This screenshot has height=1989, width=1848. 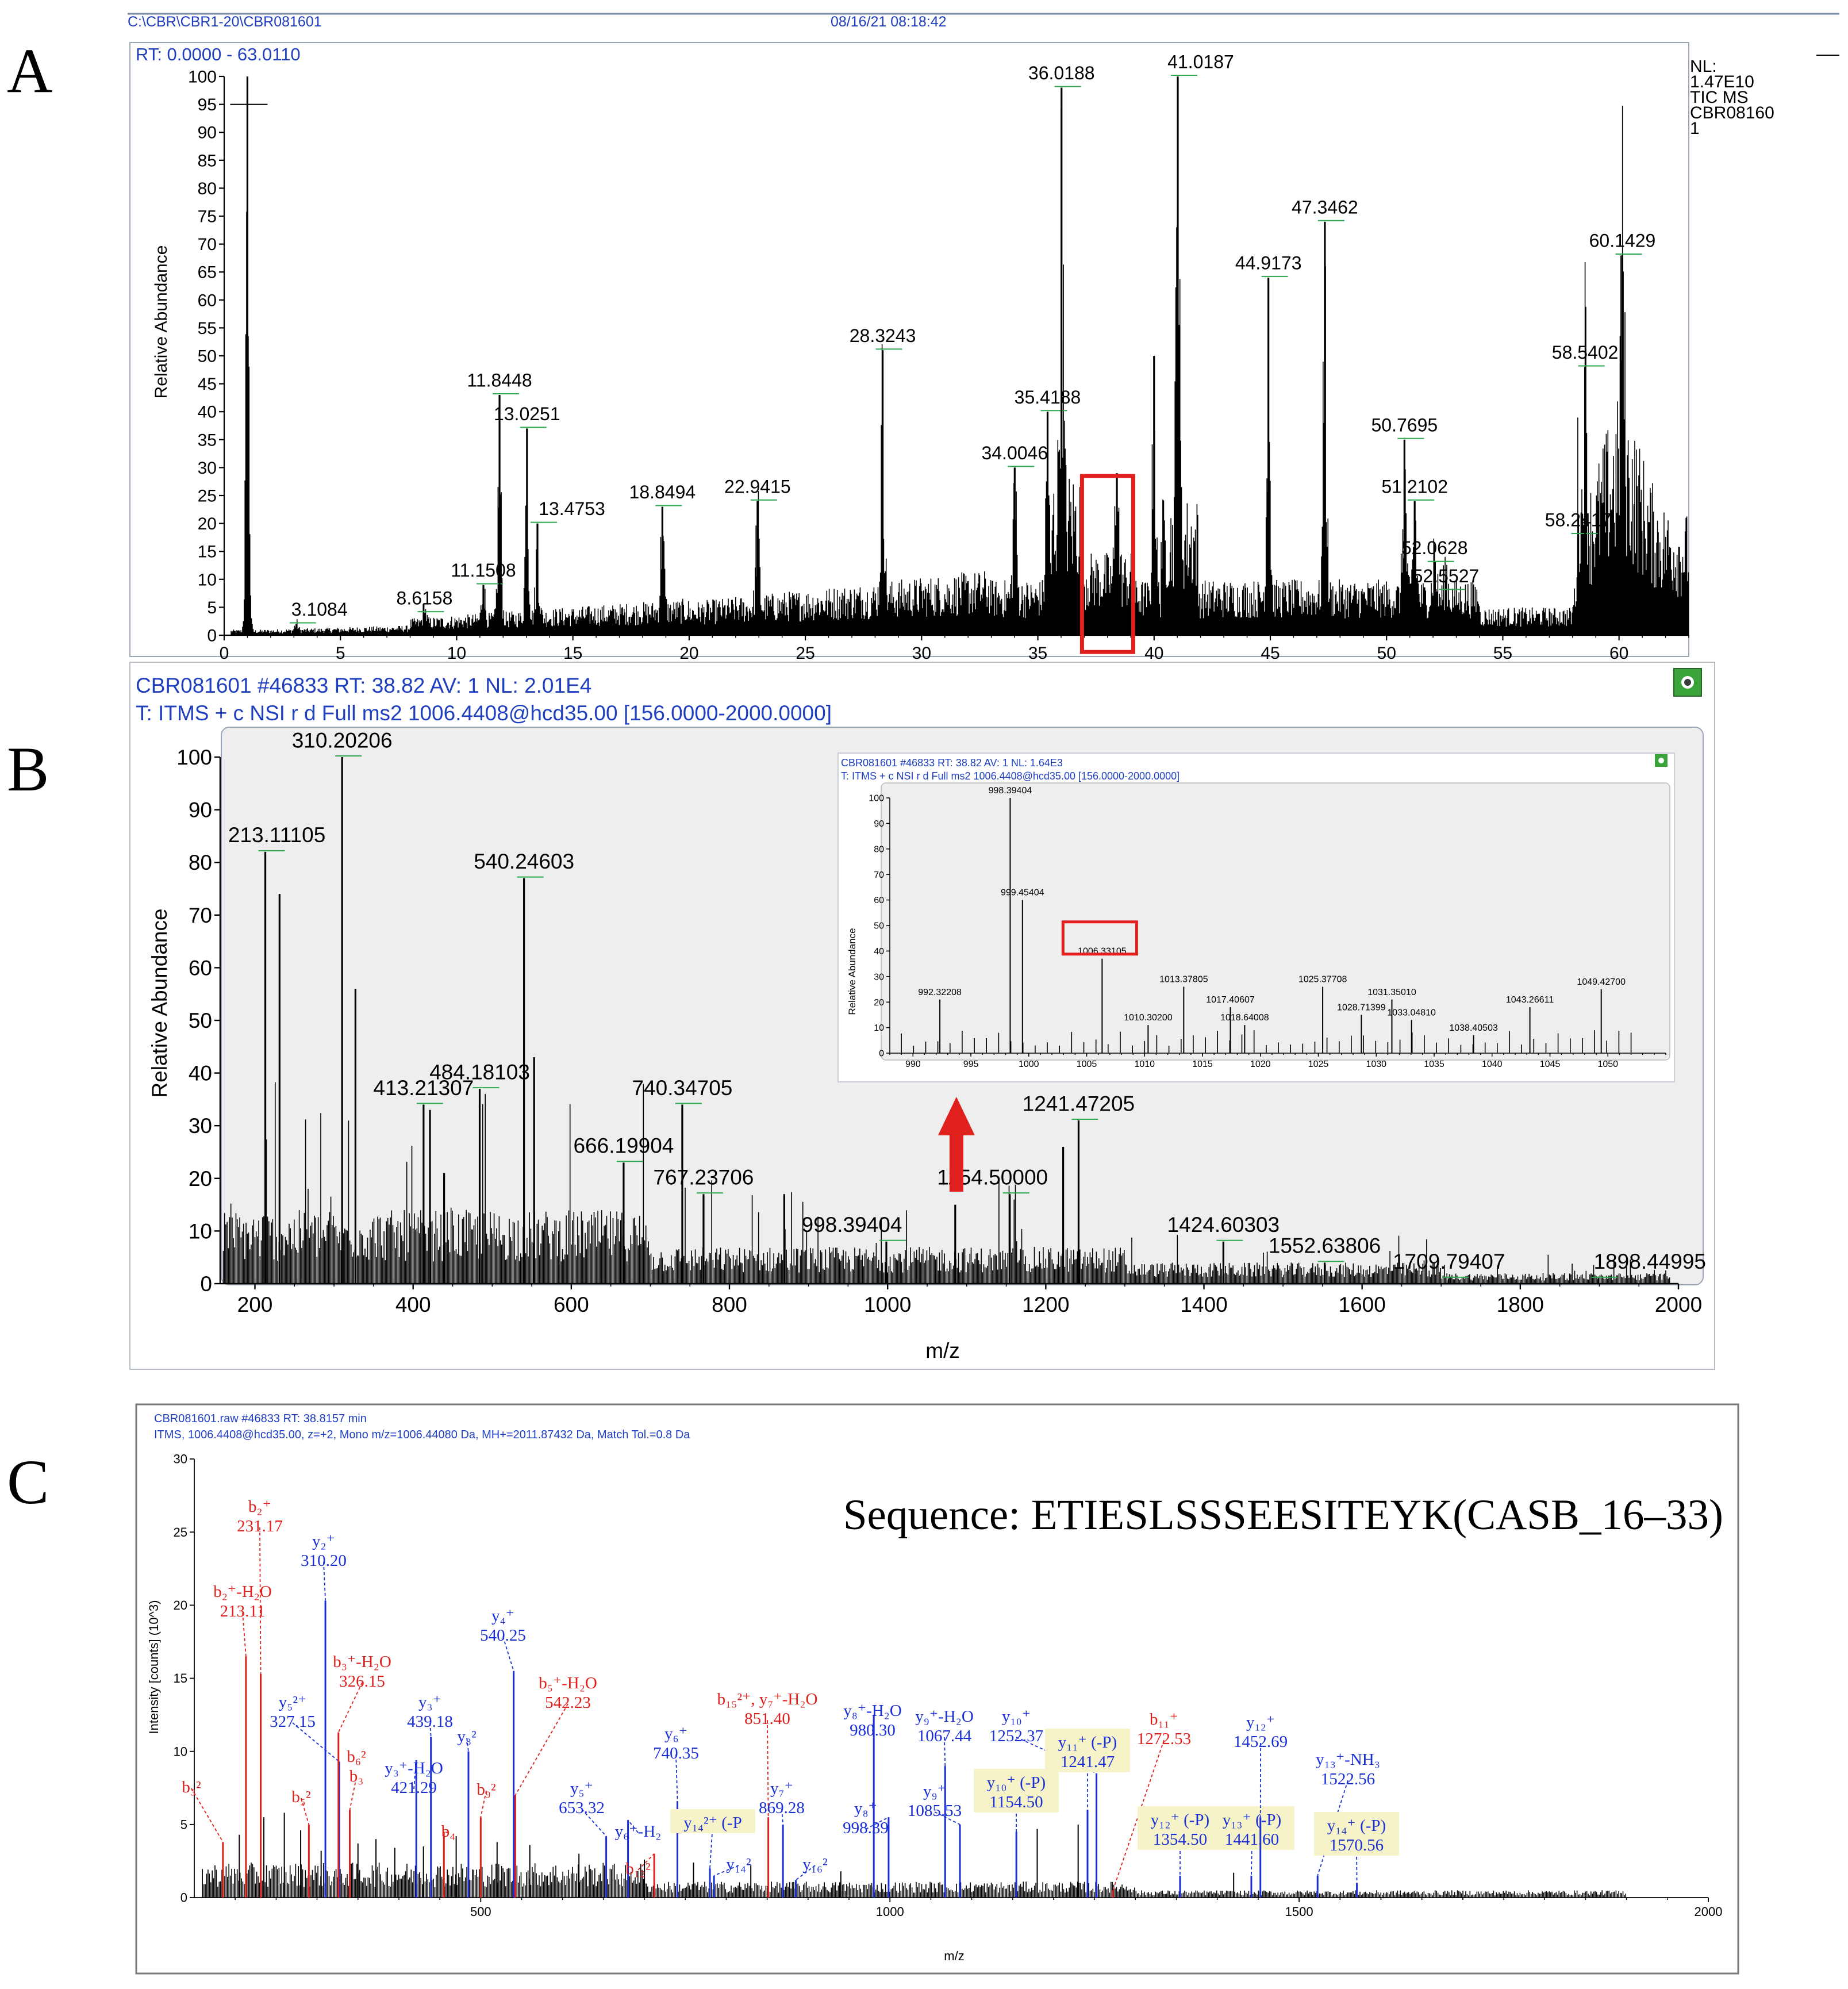 I want to click on ion-label: b₂⁺, so click(x=259, y=1506).